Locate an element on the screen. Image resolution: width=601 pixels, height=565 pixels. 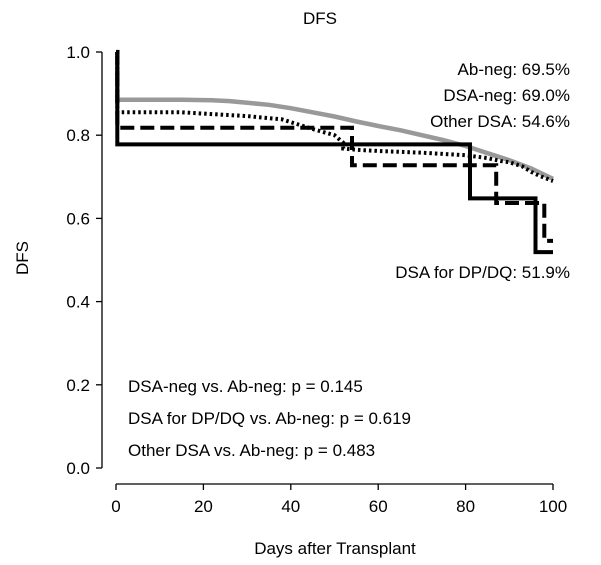
x-tick-label: 20 is located at coordinates (203, 506).